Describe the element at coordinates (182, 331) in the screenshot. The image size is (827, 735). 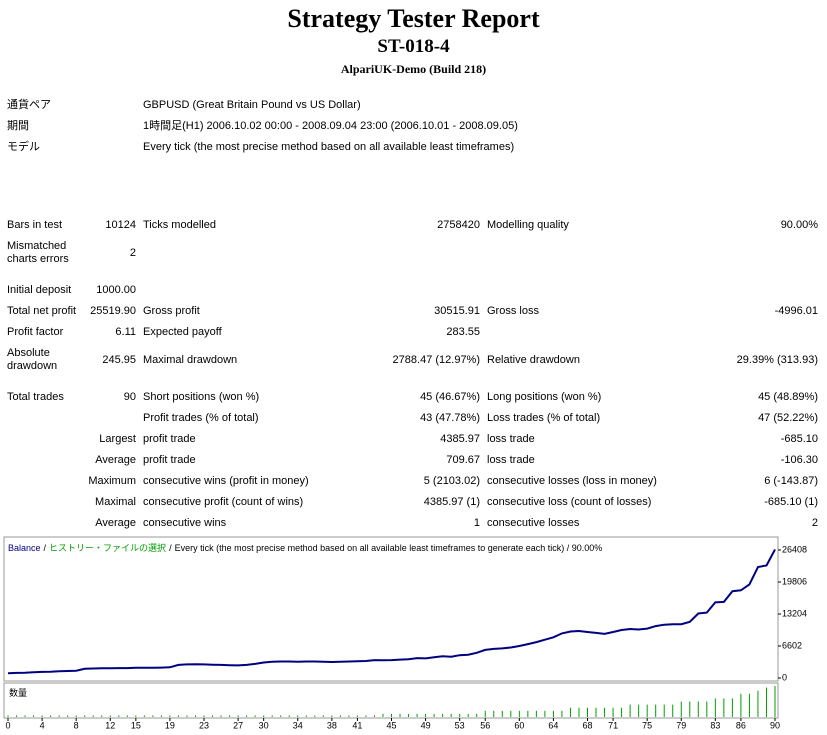
I see `stat-label: Expected payoff` at that location.